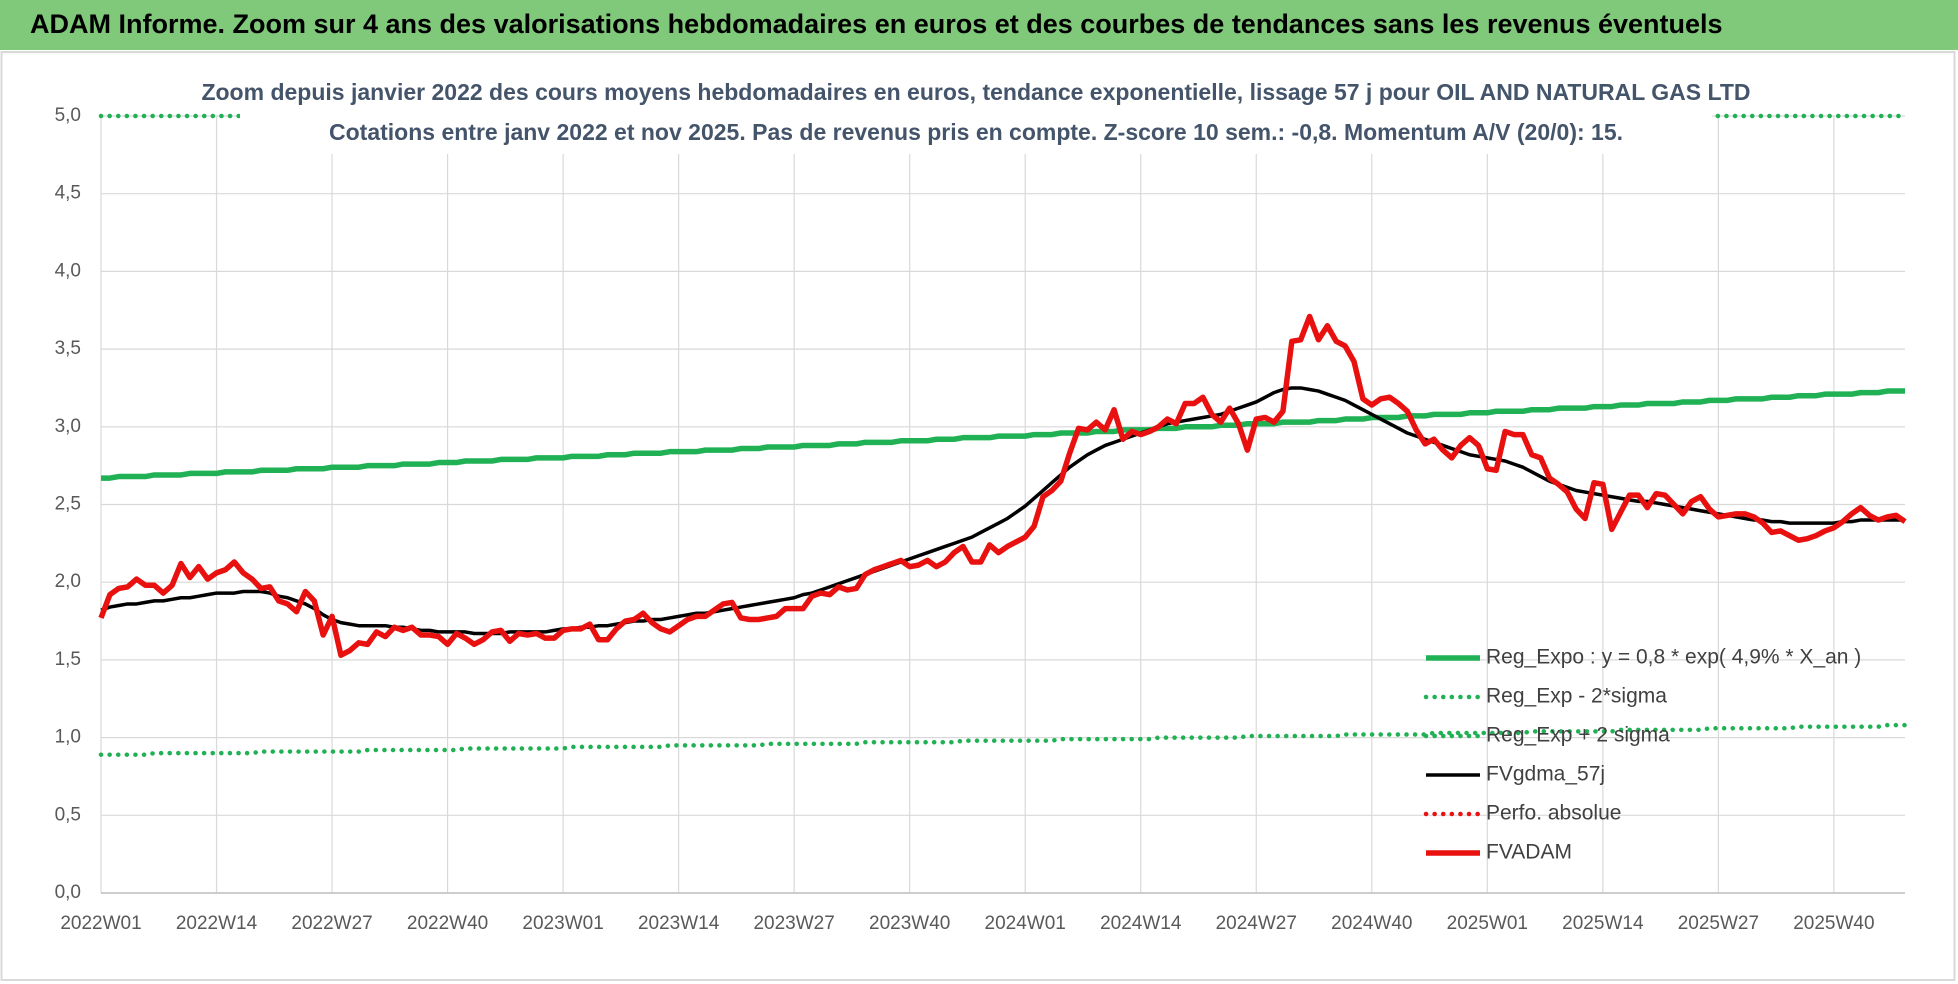 The image size is (1958, 984). Describe the element at coordinates (793, 923) in the screenshot. I see `x-tick-label: 2023W27` at that location.